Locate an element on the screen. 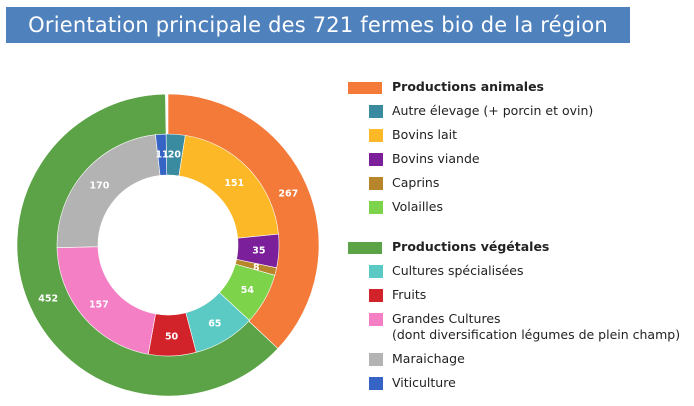  legend-item-label: Autre élevage (+ porcin et ovin) is located at coordinates (493, 110).